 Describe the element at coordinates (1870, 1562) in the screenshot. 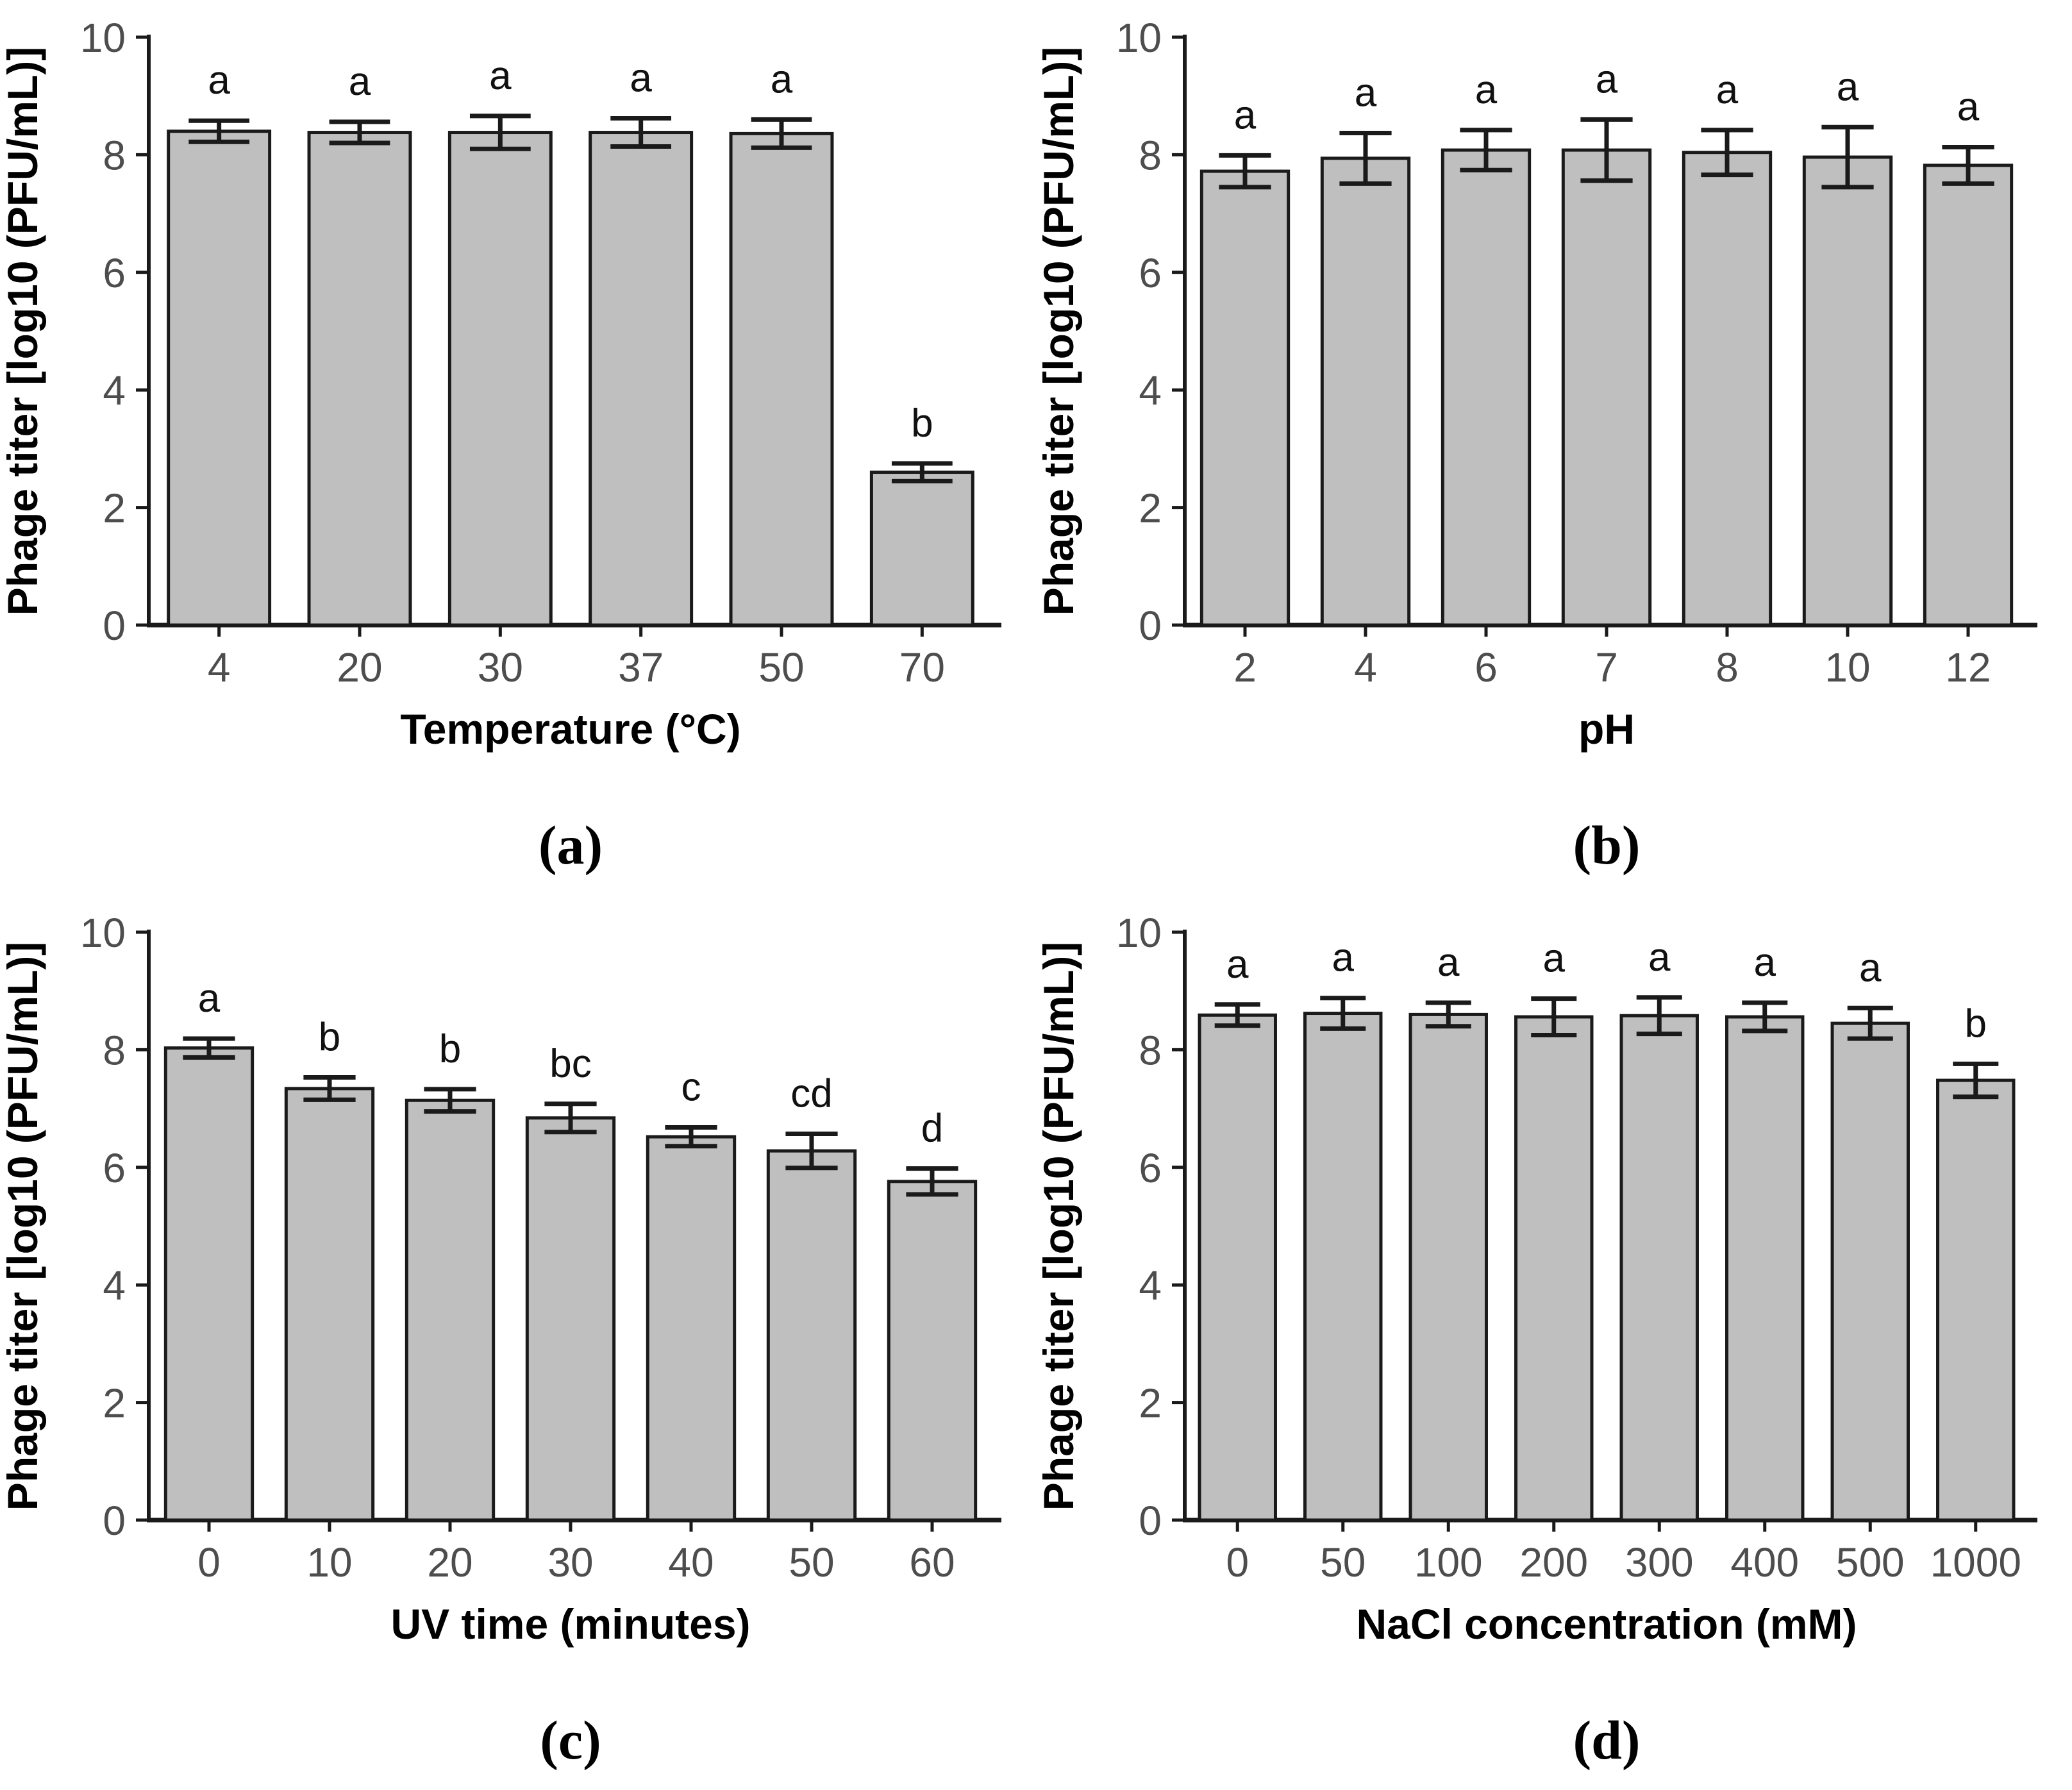

I see `x-tick-label-500: 500` at that location.